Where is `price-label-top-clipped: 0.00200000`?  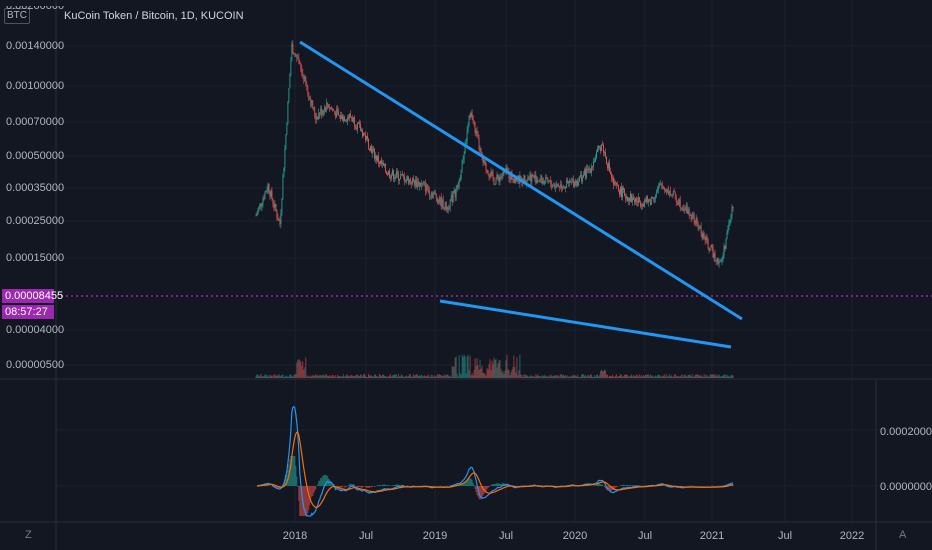 price-label-top-clipped: 0.00200000 is located at coordinates (35, 6).